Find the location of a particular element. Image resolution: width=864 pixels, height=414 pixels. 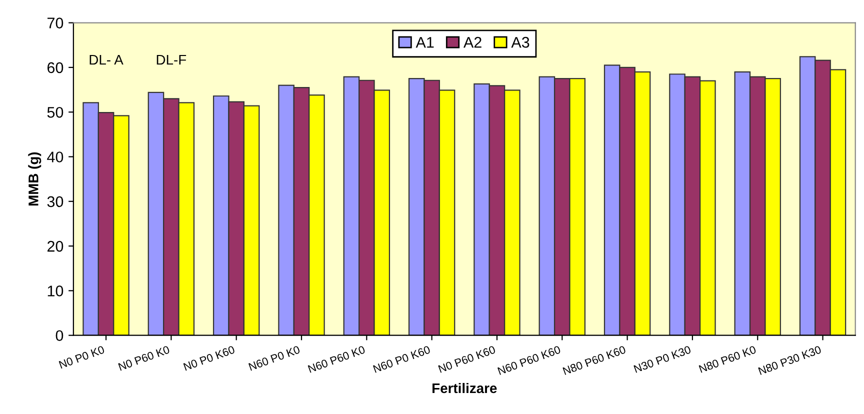

x-tick-label: N80 P60 K60 is located at coordinates (594, 360).